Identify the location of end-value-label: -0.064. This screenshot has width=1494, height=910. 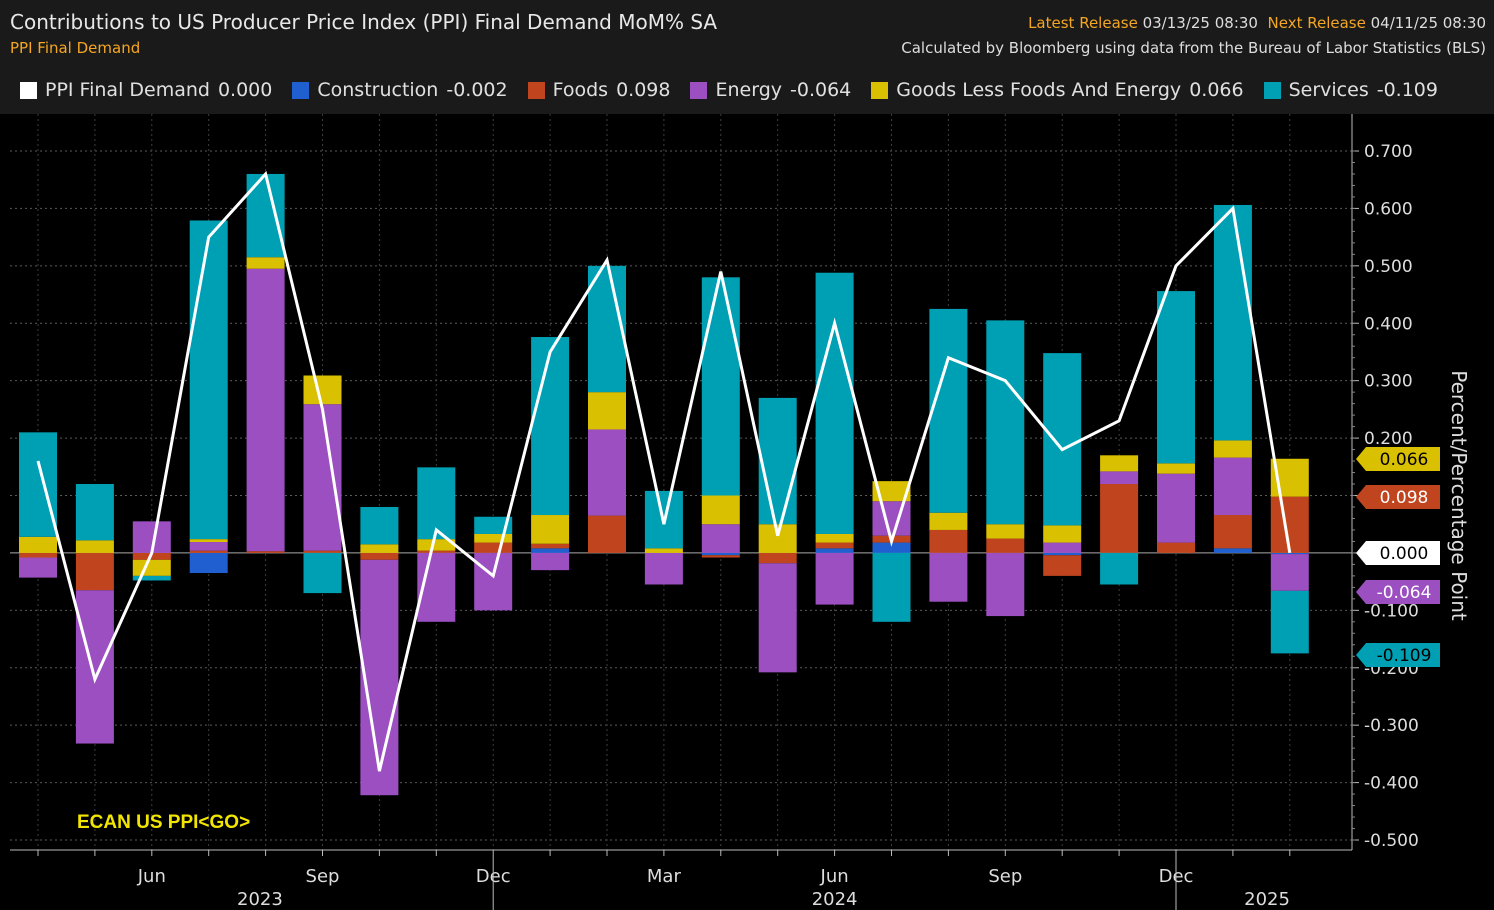
(1404, 593).